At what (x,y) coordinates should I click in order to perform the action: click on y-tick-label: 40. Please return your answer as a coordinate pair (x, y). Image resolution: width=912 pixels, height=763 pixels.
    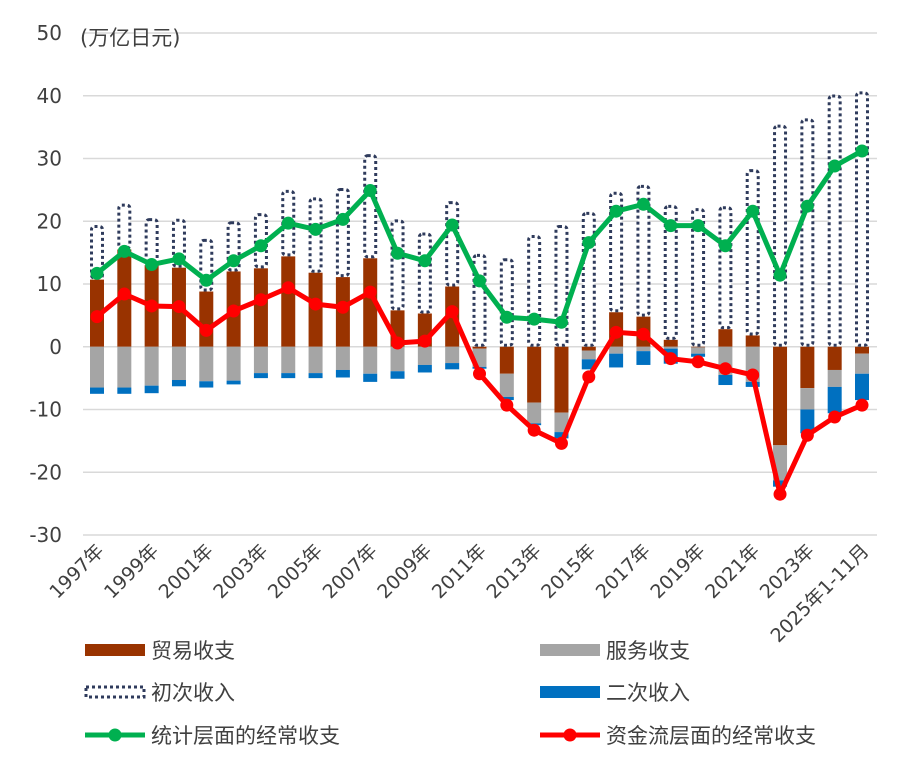
    Looking at the image, I should click on (49, 96).